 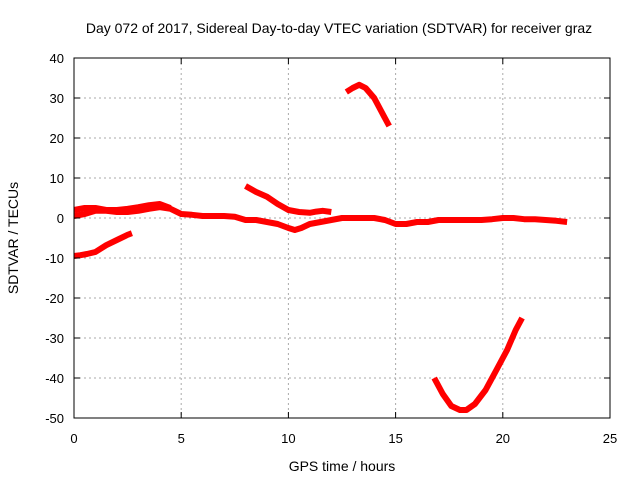 I want to click on x-tick-label: 5, so click(x=181, y=438).